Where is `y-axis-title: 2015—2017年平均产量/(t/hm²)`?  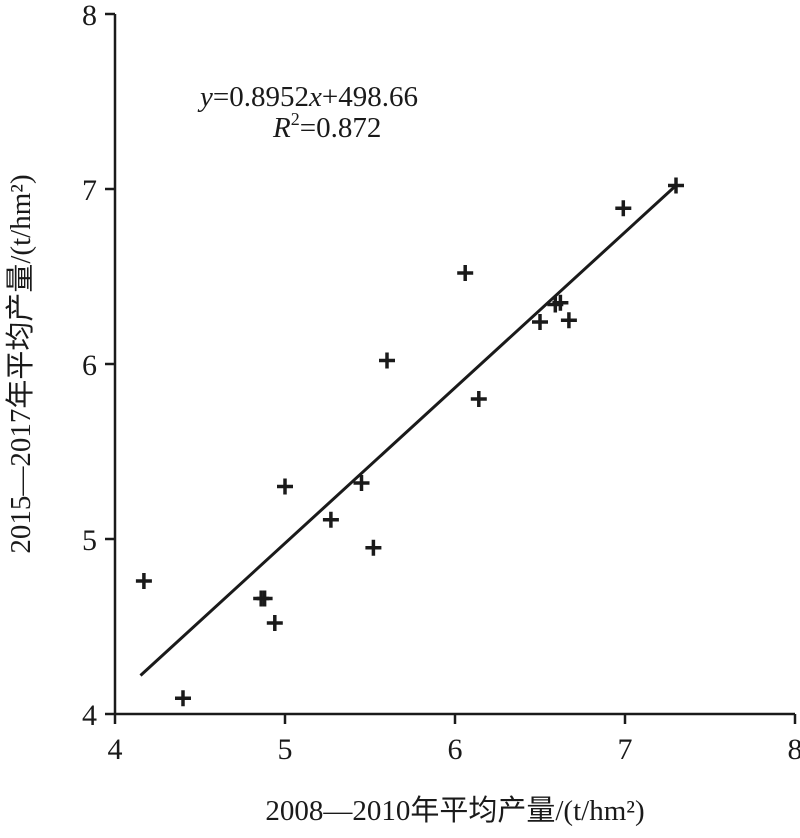 y-axis-title: 2015—2017年平均产量/(t/hm²) is located at coordinates (20, 363).